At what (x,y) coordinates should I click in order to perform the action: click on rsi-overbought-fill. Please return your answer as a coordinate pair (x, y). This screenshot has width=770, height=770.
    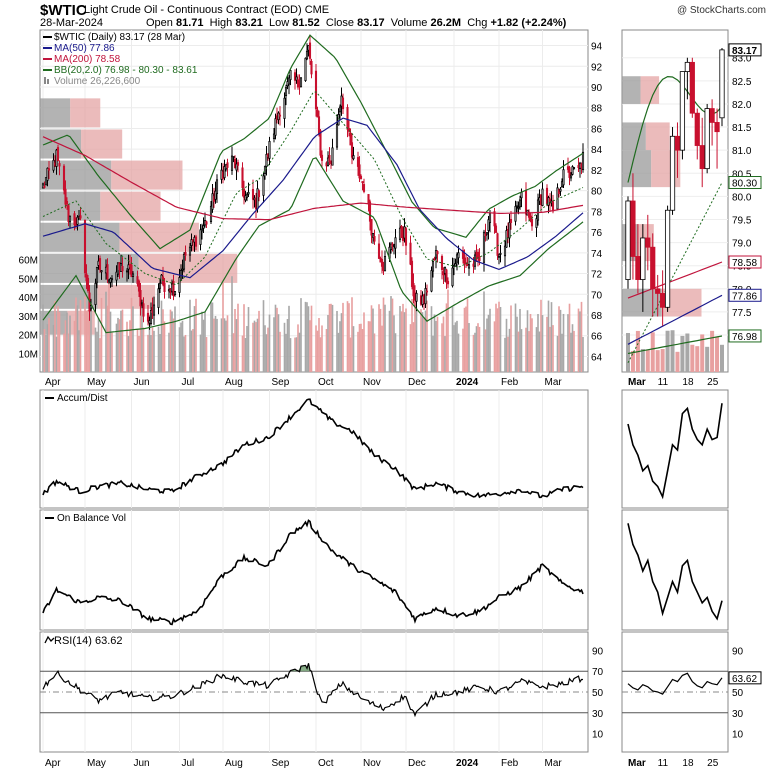
    Looking at the image, I should click on (300, 667).